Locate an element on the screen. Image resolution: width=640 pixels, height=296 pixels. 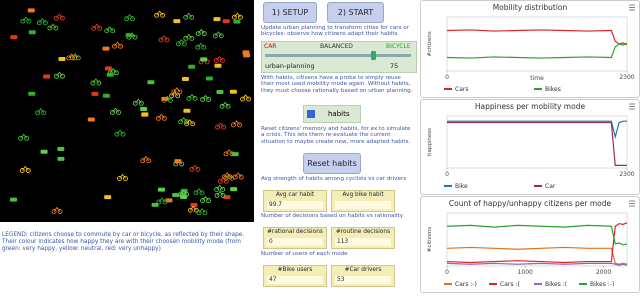
monitor: #routine decisions 113 is located at coordinates (363, 238).